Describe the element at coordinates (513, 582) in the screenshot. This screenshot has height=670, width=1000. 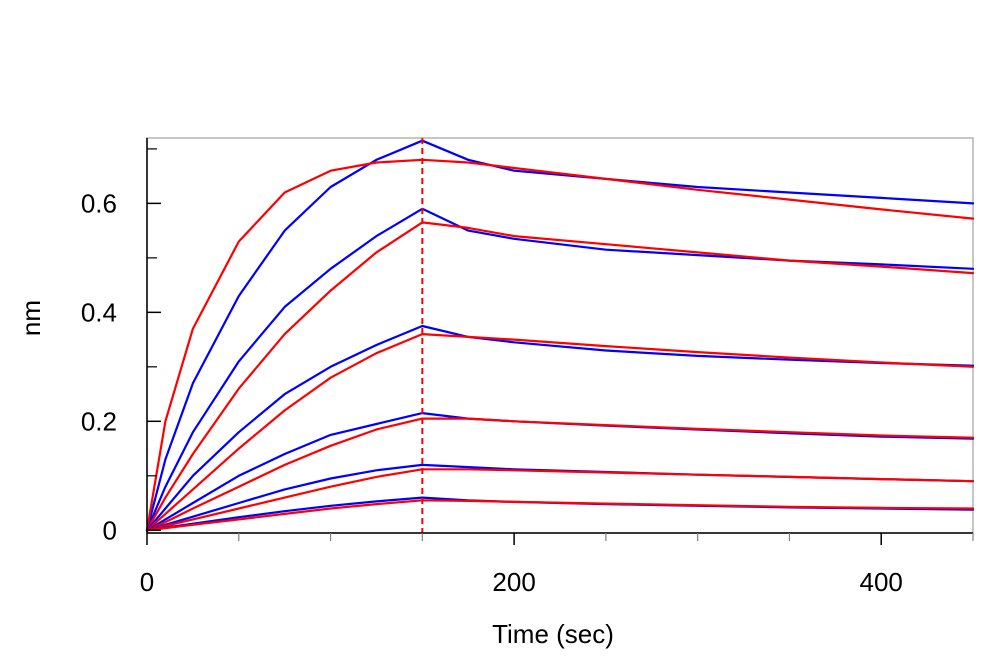
I see `x-tick-label: 200` at that location.